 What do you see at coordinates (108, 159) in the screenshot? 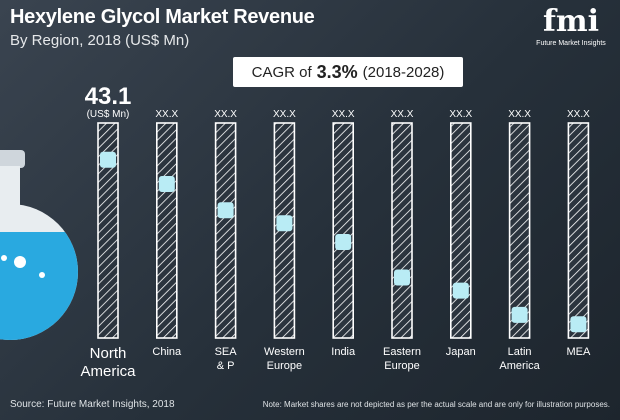
I see `bar-marker-north-america` at bounding box center [108, 159].